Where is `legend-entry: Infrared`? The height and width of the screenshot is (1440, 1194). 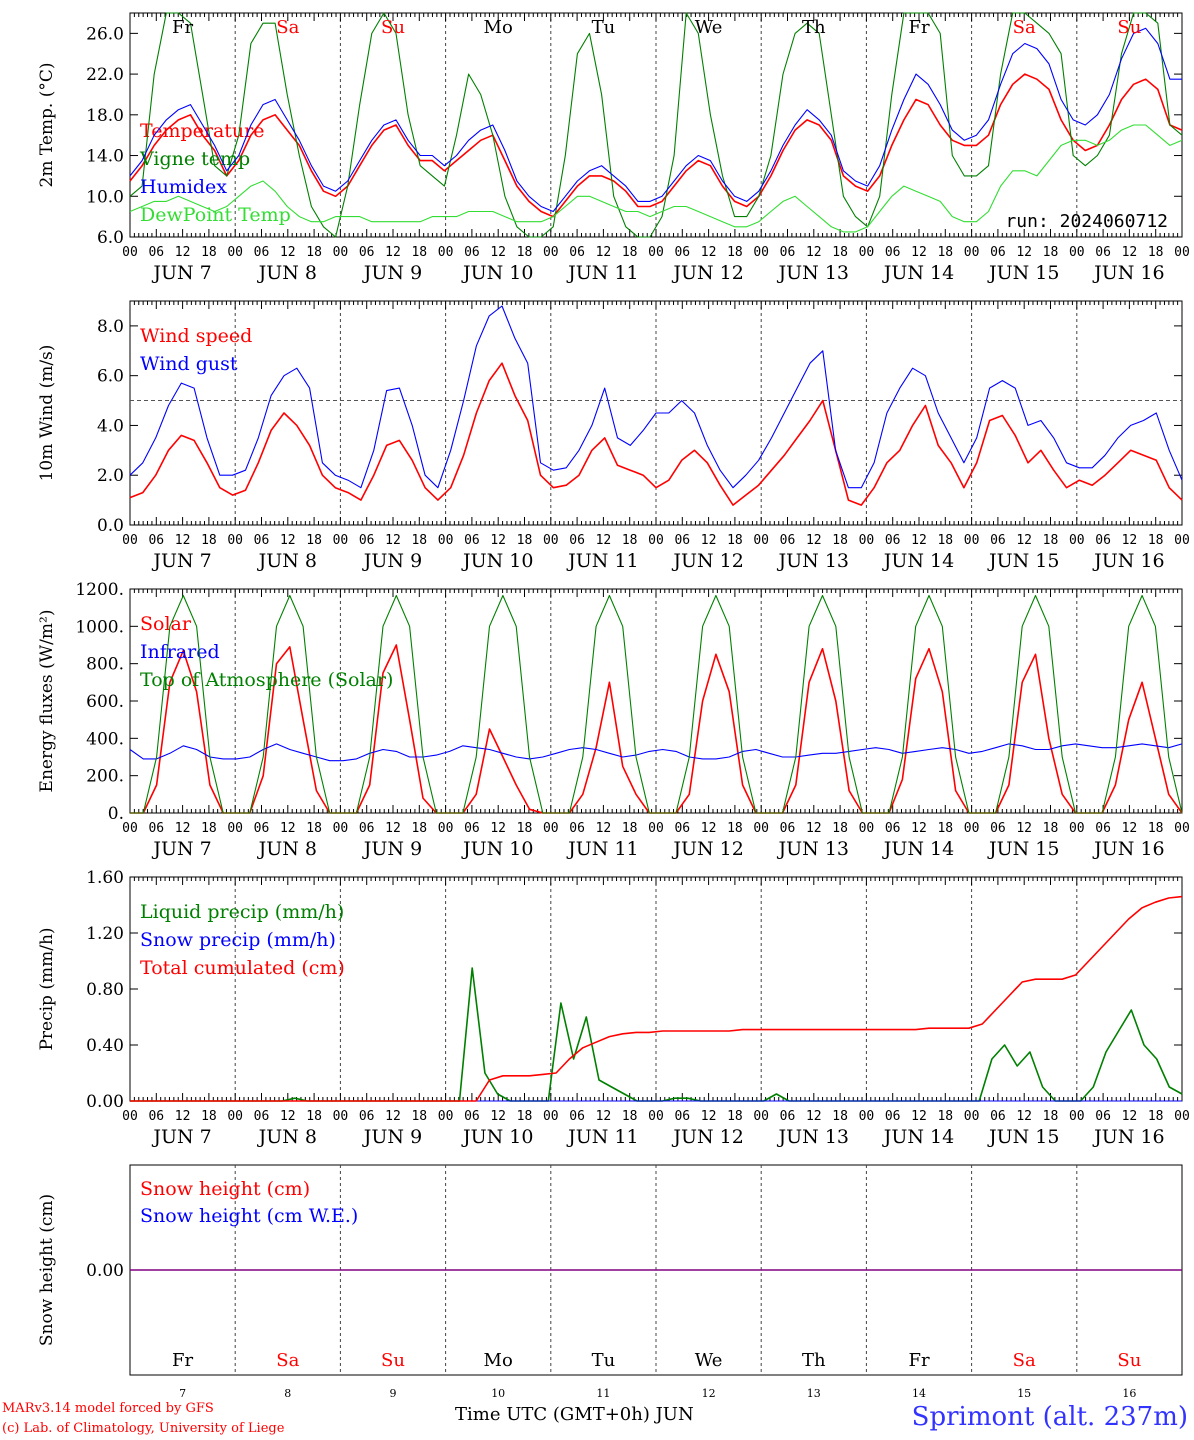
legend-entry: Infrared is located at coordinates (180, 652).